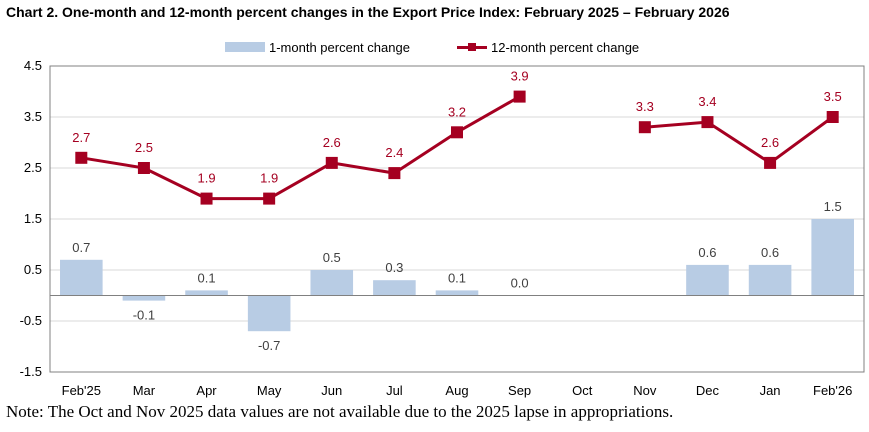 The height and width of the screenshot is (432, 869). I want to click on line-data-label: 3.9, so click(520, 76).